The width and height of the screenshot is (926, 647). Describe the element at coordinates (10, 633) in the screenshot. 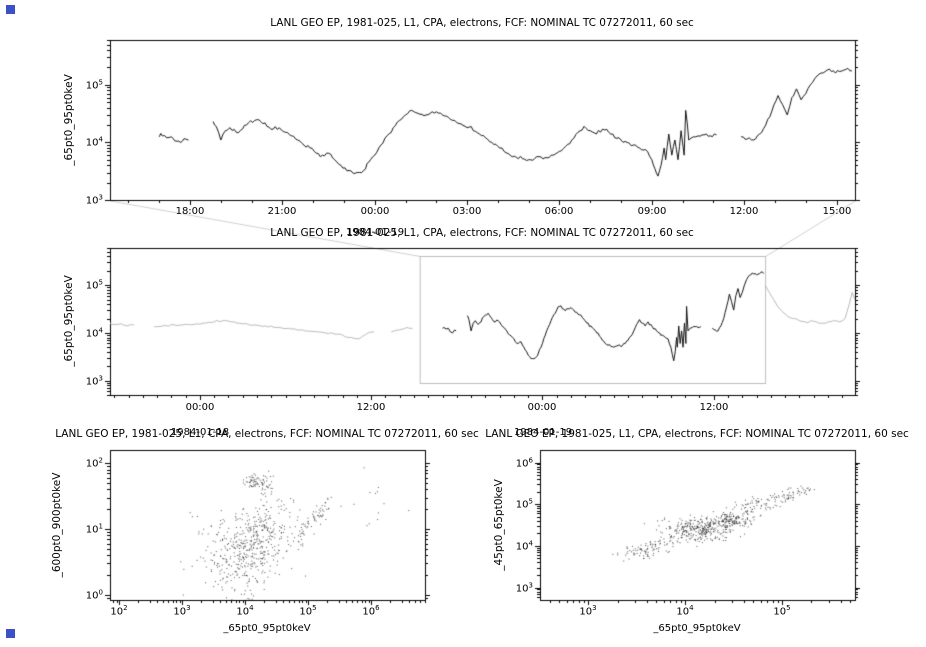

I see `blue-marker-bottom-left` at that location.